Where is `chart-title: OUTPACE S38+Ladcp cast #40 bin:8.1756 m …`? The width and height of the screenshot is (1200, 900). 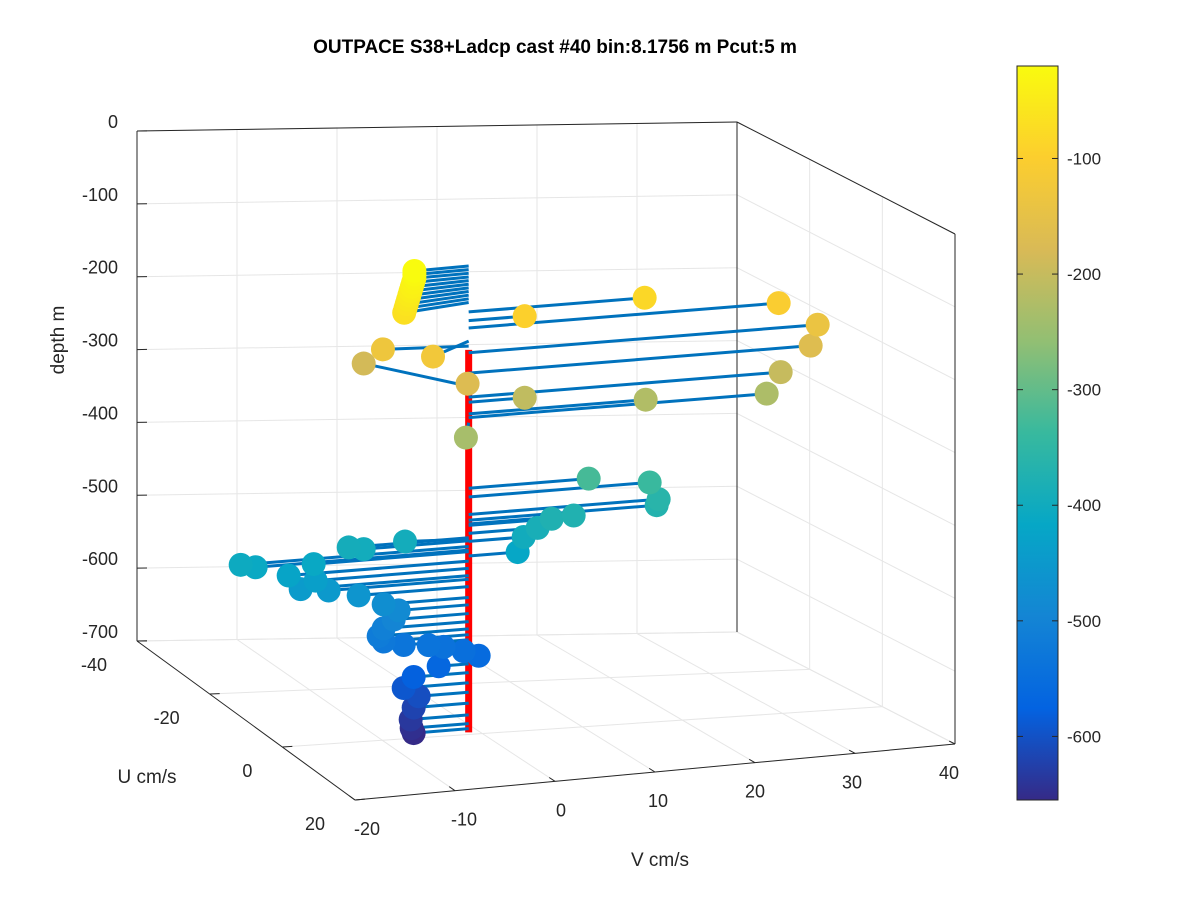
chart-title: OUTPACE S38+Ladcp cast #40 bin:8.1756 m … is located at coordinates (555, 47).